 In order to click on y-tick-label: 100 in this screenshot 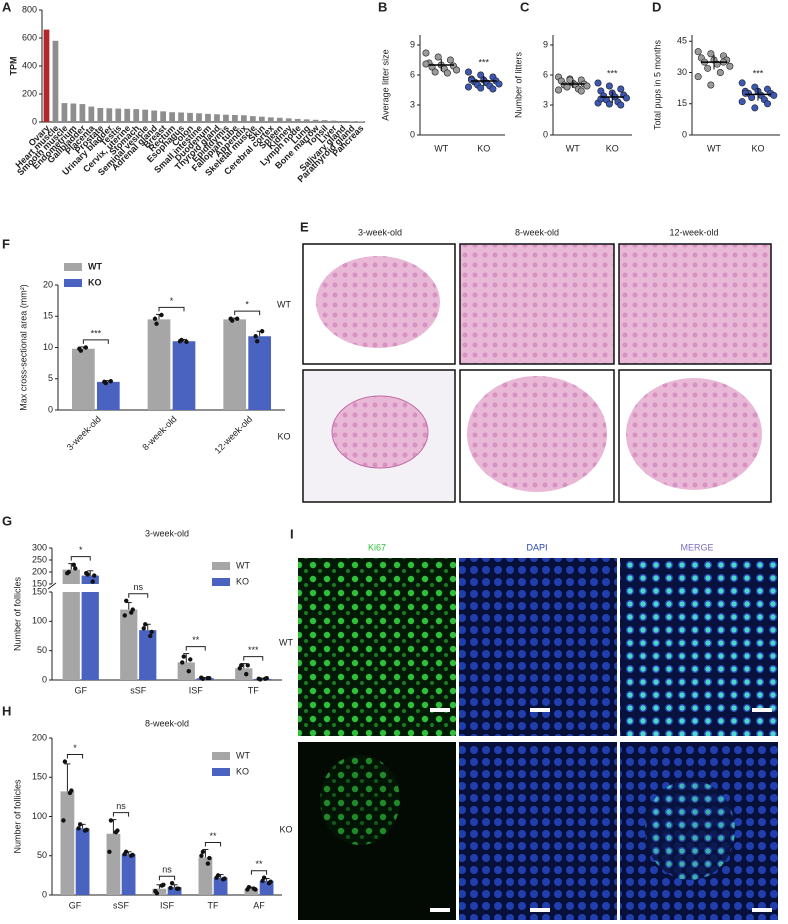, I will do `click(39, 816)`.